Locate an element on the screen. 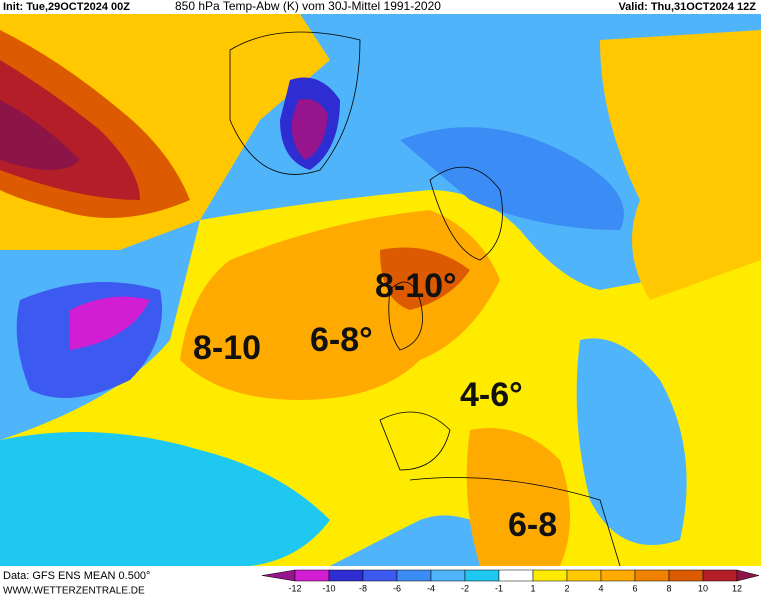 This screenshot has width=761, height=608. annotation: 6-8° is located at coordinates (341, 340).